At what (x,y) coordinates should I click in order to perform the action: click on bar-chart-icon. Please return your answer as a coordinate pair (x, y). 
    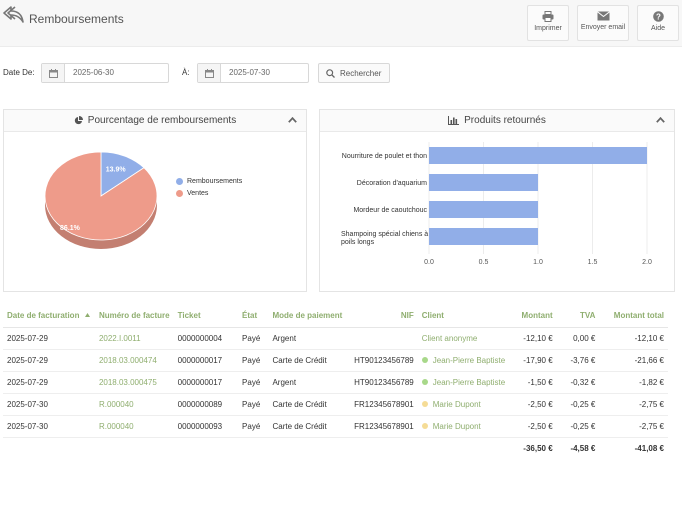
    Looking at the image, I should click on (454, 120).